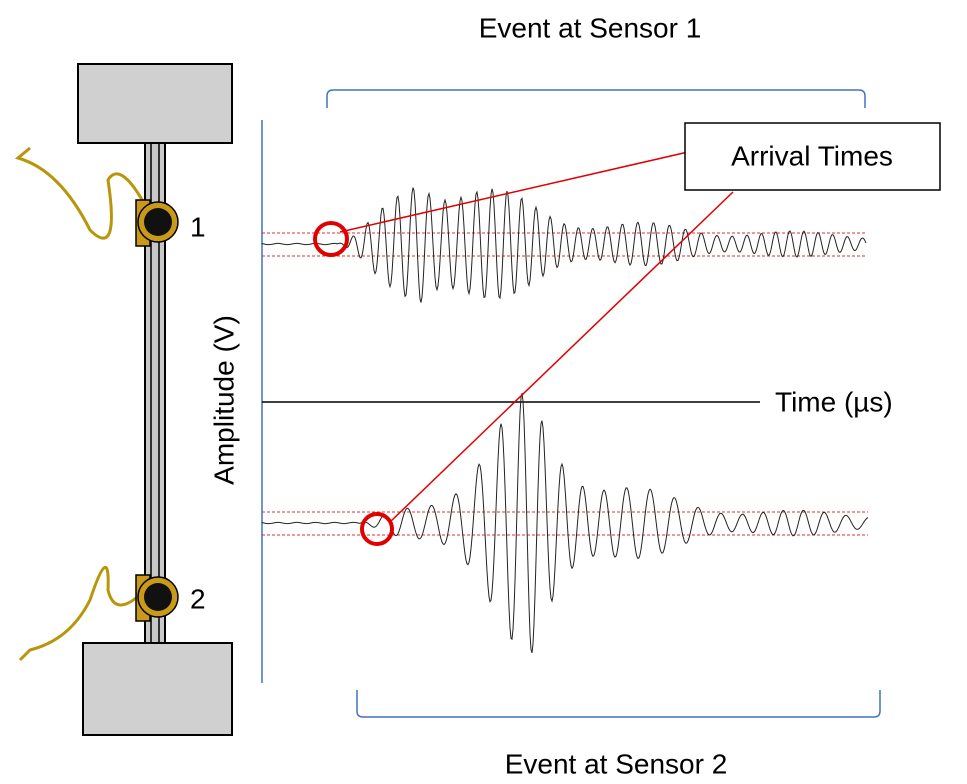 Image resolution: width=967 pixels, height=784 pixels. What do you see at coordinates (834, 401) in the screenshot?
I see `x-axis-label: Time (µs)` at bounding box center [834, 401].